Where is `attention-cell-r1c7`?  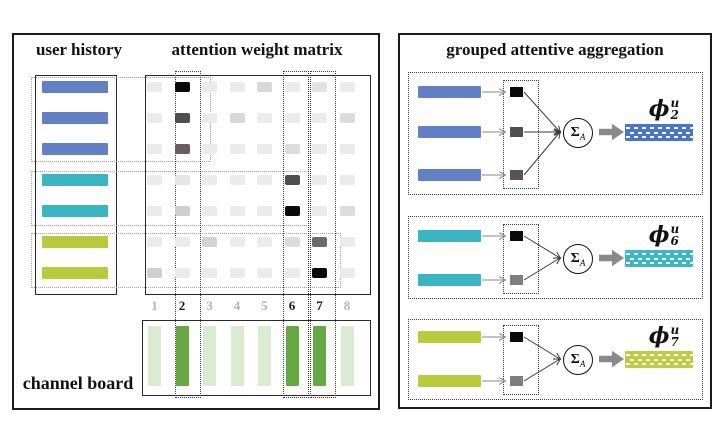
attention-cell-r1c7 is located at coordinates (319, 87).